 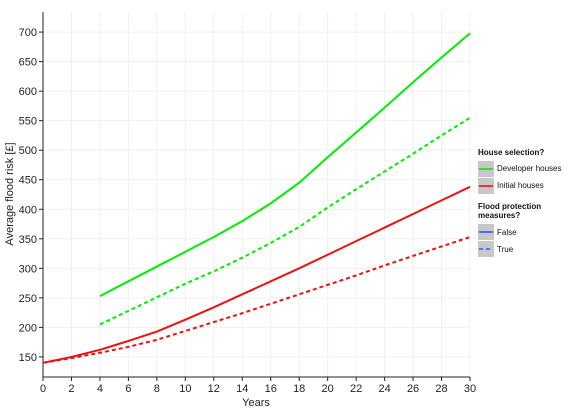 What do you see at coordinates (43, 389) in the screenshot?
I see `x-tick-label: 0` at bounding box center [43, 389].